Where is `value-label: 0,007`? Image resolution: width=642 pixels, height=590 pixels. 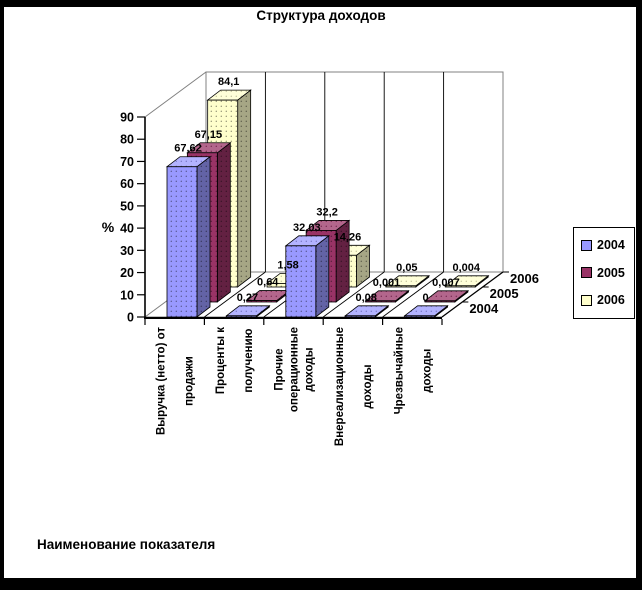 value-label: 0,007 is located at coordinates (446, 283).